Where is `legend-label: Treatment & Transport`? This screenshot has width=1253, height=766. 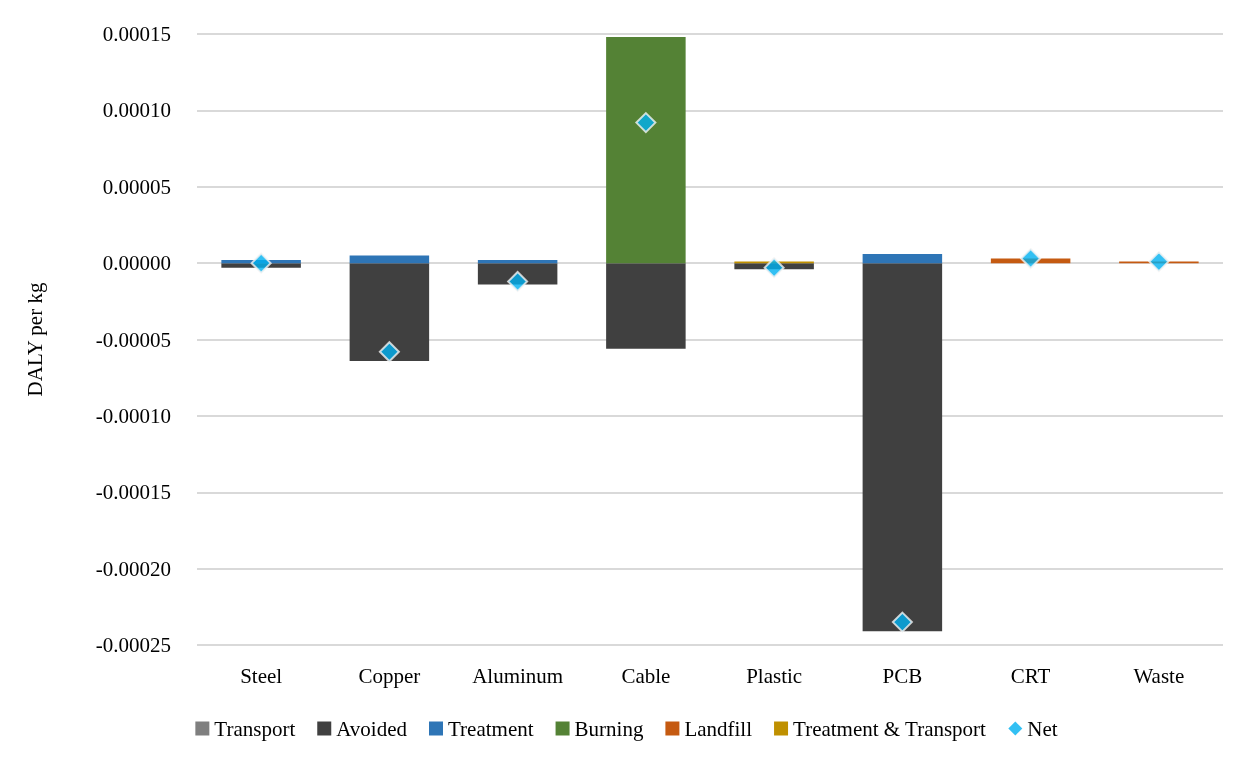 legend-label: Treatment & Transport is located at coordinates (890, 728).